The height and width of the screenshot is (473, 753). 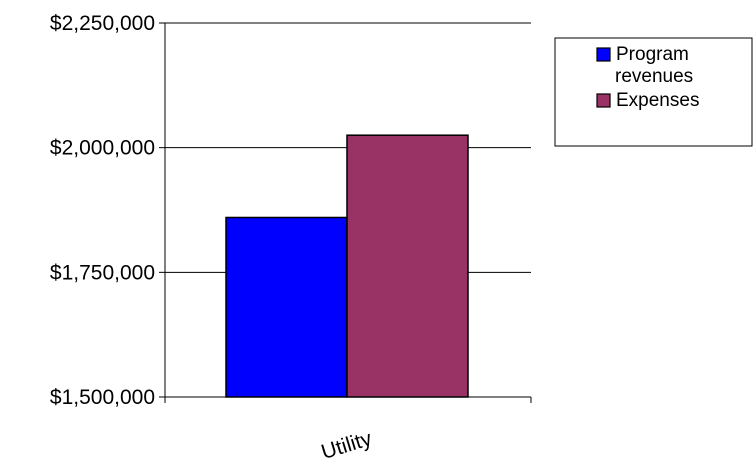 What do you see at coordinates (102, 23) in the screenshot?
I see `y-tick-label: $2,250,000` at bounding box center [102, 23].